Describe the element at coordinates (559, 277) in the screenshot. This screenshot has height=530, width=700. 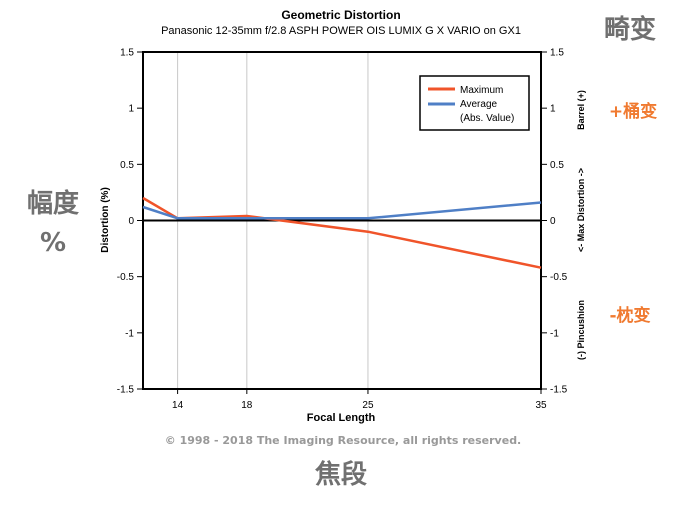
I see `y-tick-label-right-4: -0.5` at that location.